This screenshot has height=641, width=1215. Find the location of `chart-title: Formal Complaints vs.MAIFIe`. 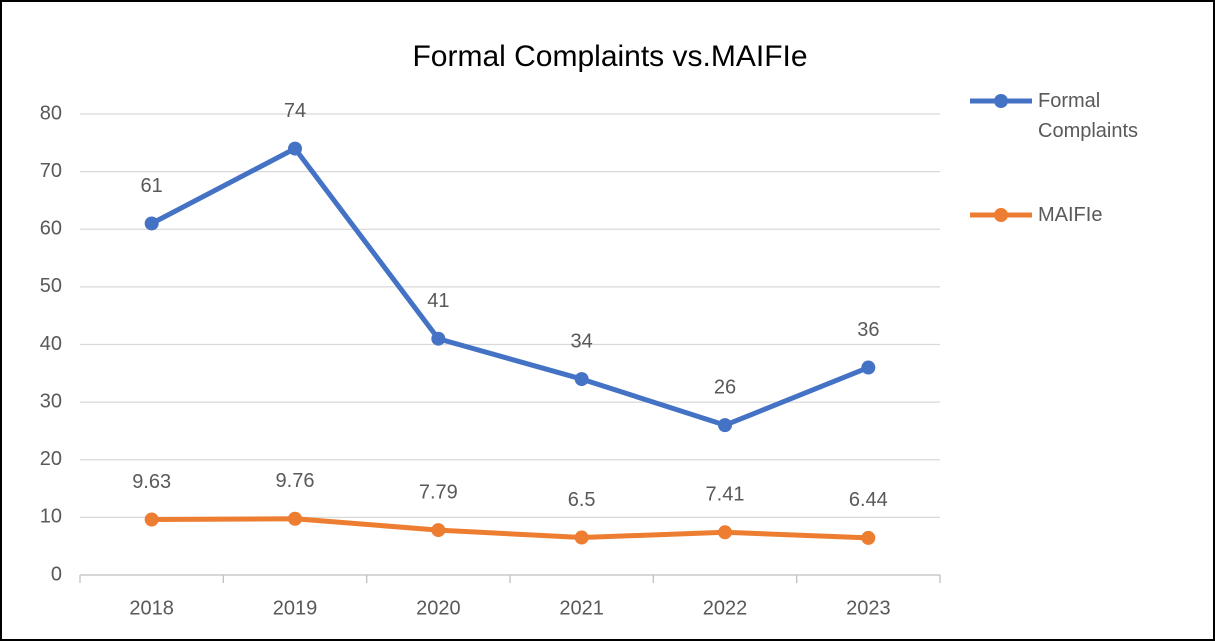

chart-title: Formal Complaints vs.MAIFIe is located at coordinates (609, 56).